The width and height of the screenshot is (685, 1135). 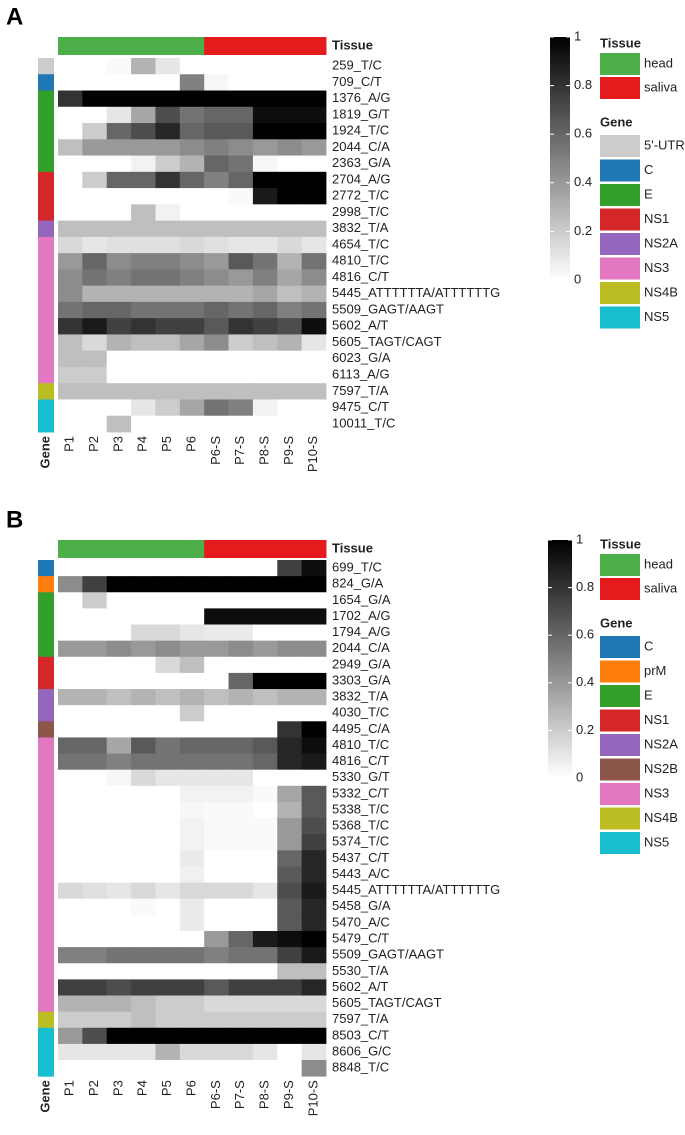 What do you see at coordinates (583, 181) in the screenshot?
I see `colorbar-tick-label: 0.4` at bounding box center [583, 181].